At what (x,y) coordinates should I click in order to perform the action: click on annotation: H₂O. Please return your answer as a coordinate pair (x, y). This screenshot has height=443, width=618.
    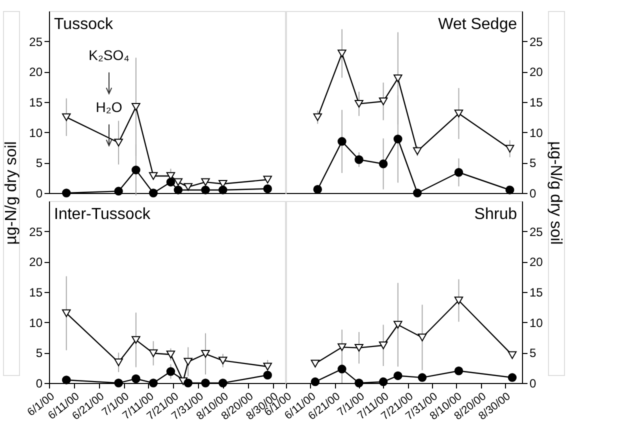
    Looking at the image, I should click on (109, 107).